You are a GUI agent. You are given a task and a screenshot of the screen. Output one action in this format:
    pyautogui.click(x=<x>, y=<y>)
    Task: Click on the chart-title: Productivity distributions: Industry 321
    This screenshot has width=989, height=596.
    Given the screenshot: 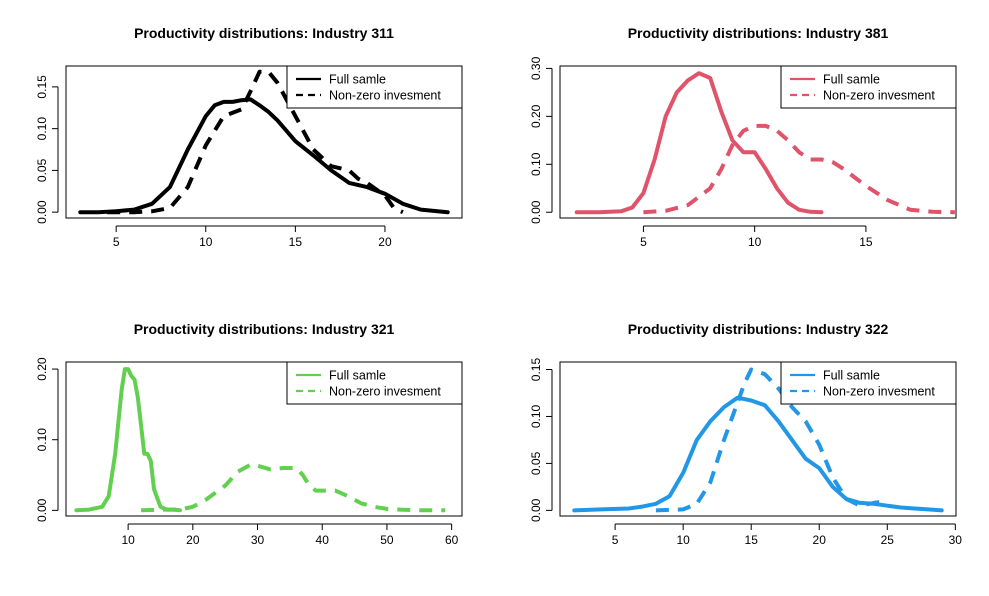 What is the action you would take?
    pyautogui.click(x=264, y=329)
    